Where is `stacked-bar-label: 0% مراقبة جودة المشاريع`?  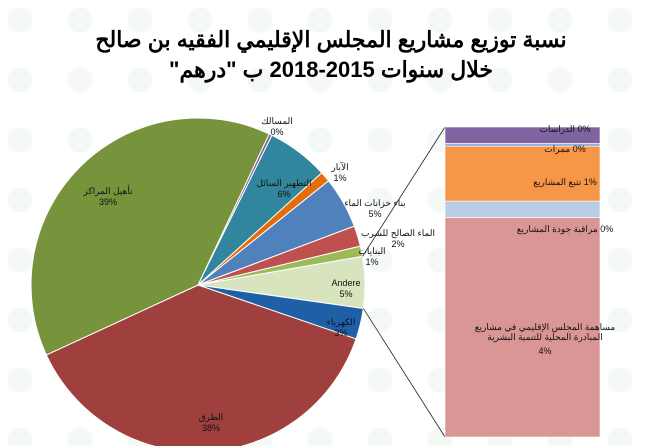 stacked-bar-label: 0% مراقبة جودة المشاريع is located at coordinates (565, 229).